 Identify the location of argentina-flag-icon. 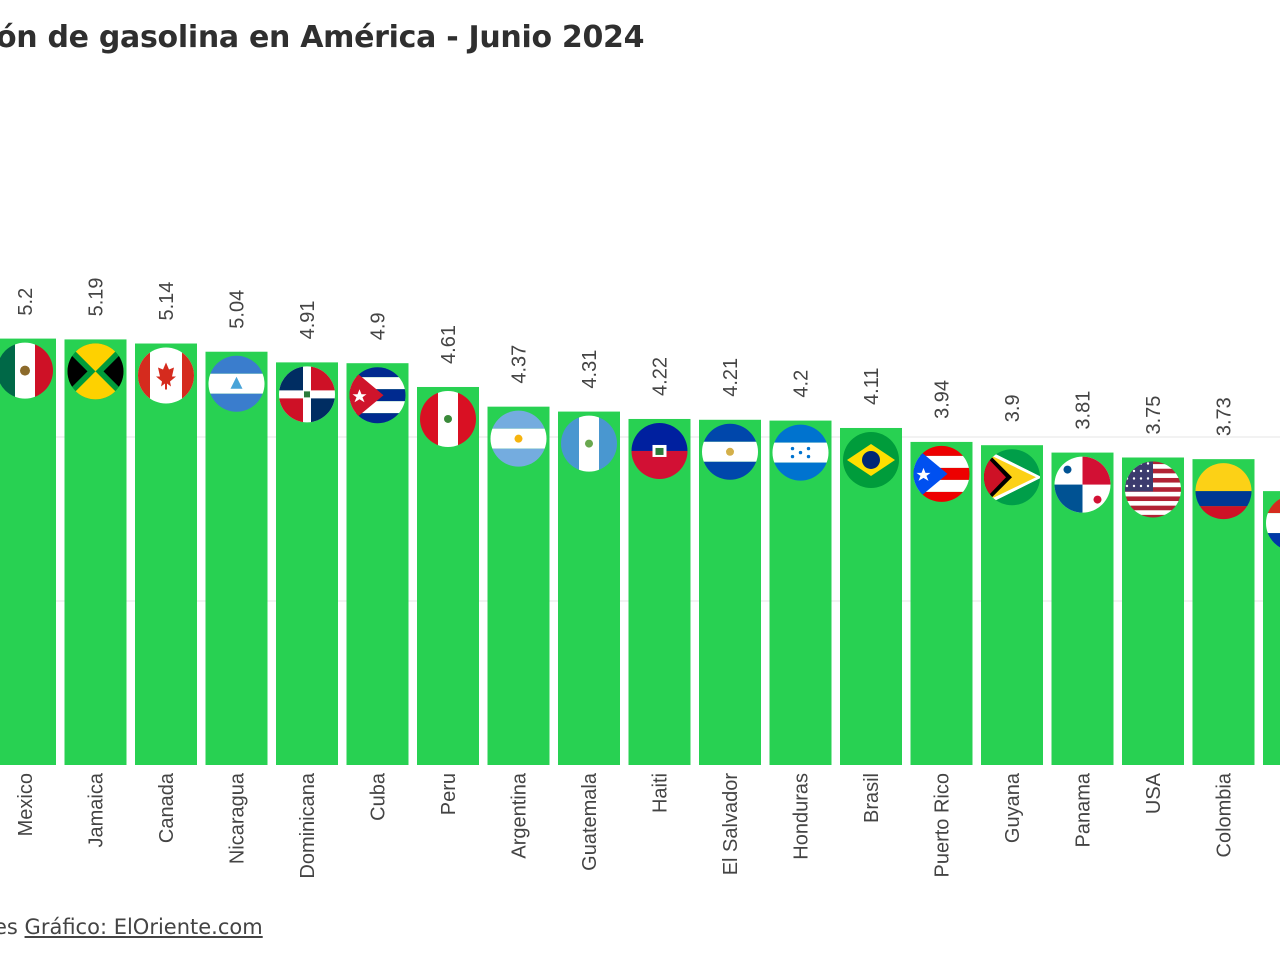
(518, 438).